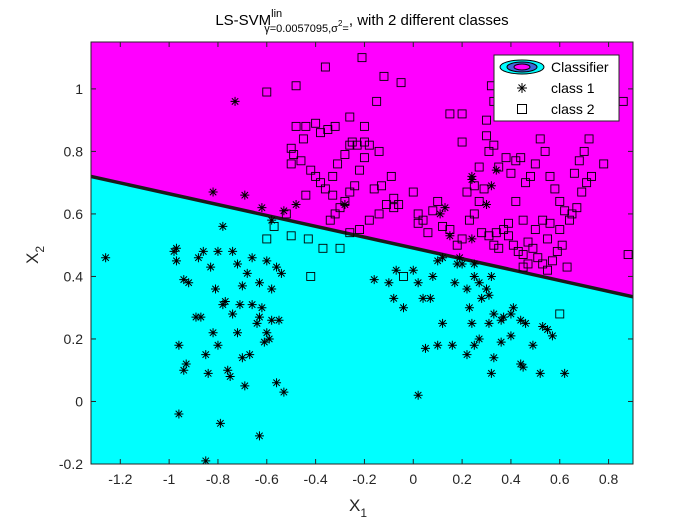 This screenshot has width=700, height=525. Describe the element at coordinates (79, 89) in the screenshot. I see `y-tick-label: 1` at that location.